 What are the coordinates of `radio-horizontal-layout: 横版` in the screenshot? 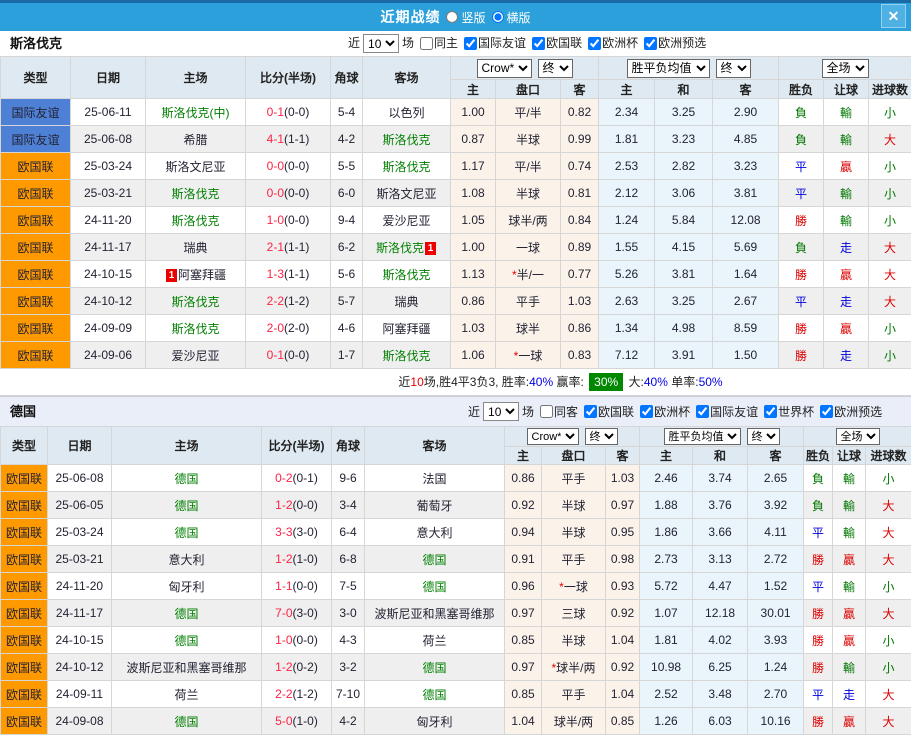 It's located at (511, 17).